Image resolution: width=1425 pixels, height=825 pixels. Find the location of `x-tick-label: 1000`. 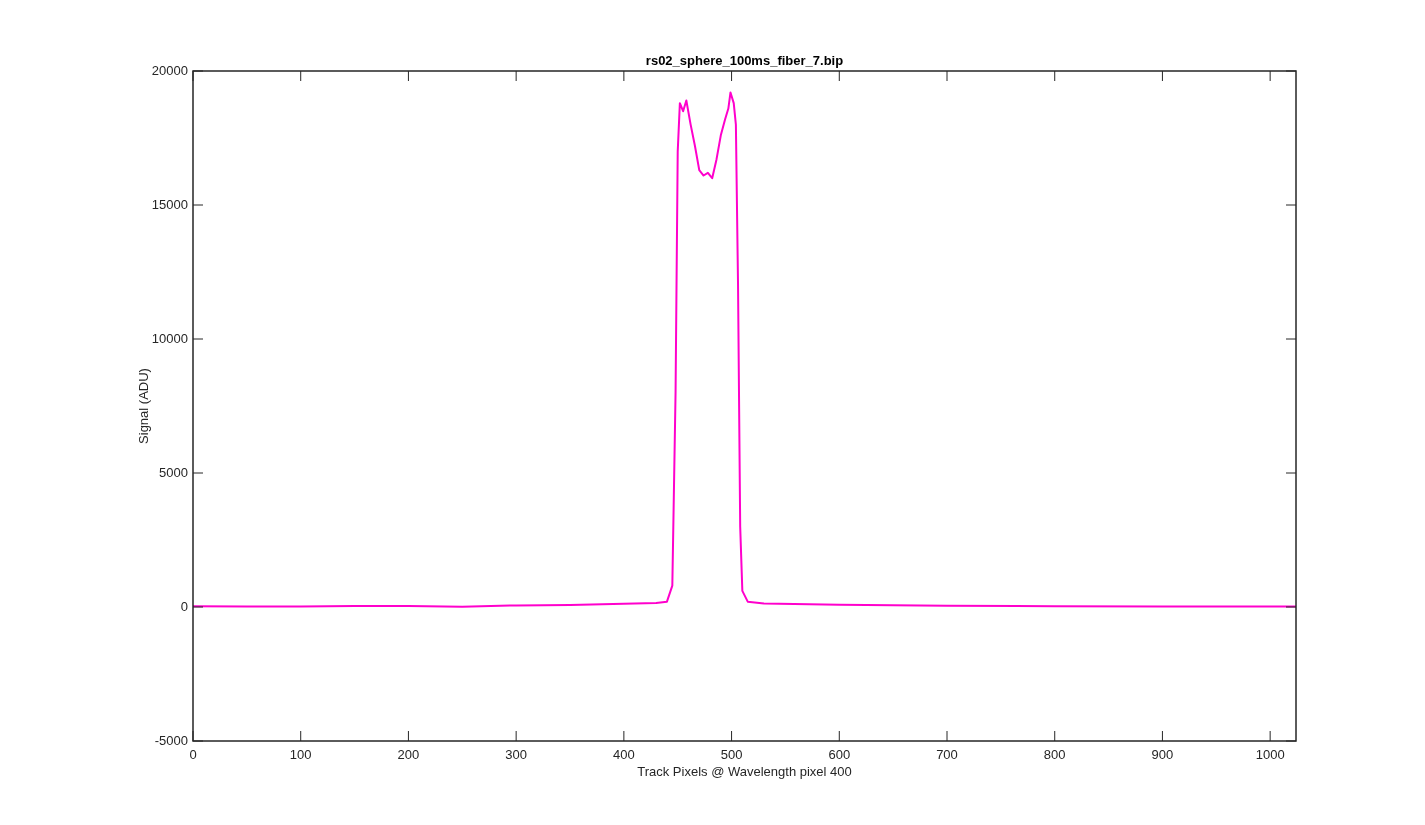

x-tick-label: 1000 is located at coordinates (1270, 754).